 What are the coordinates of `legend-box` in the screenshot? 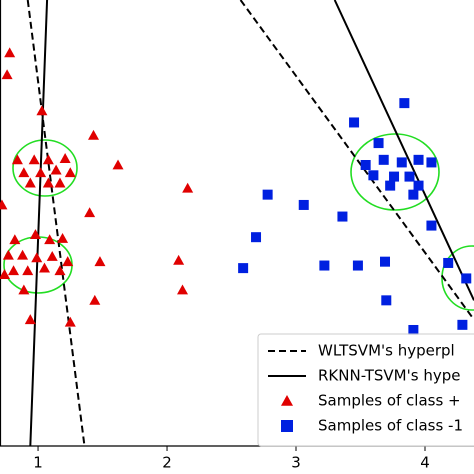 It's located at (365, 390).